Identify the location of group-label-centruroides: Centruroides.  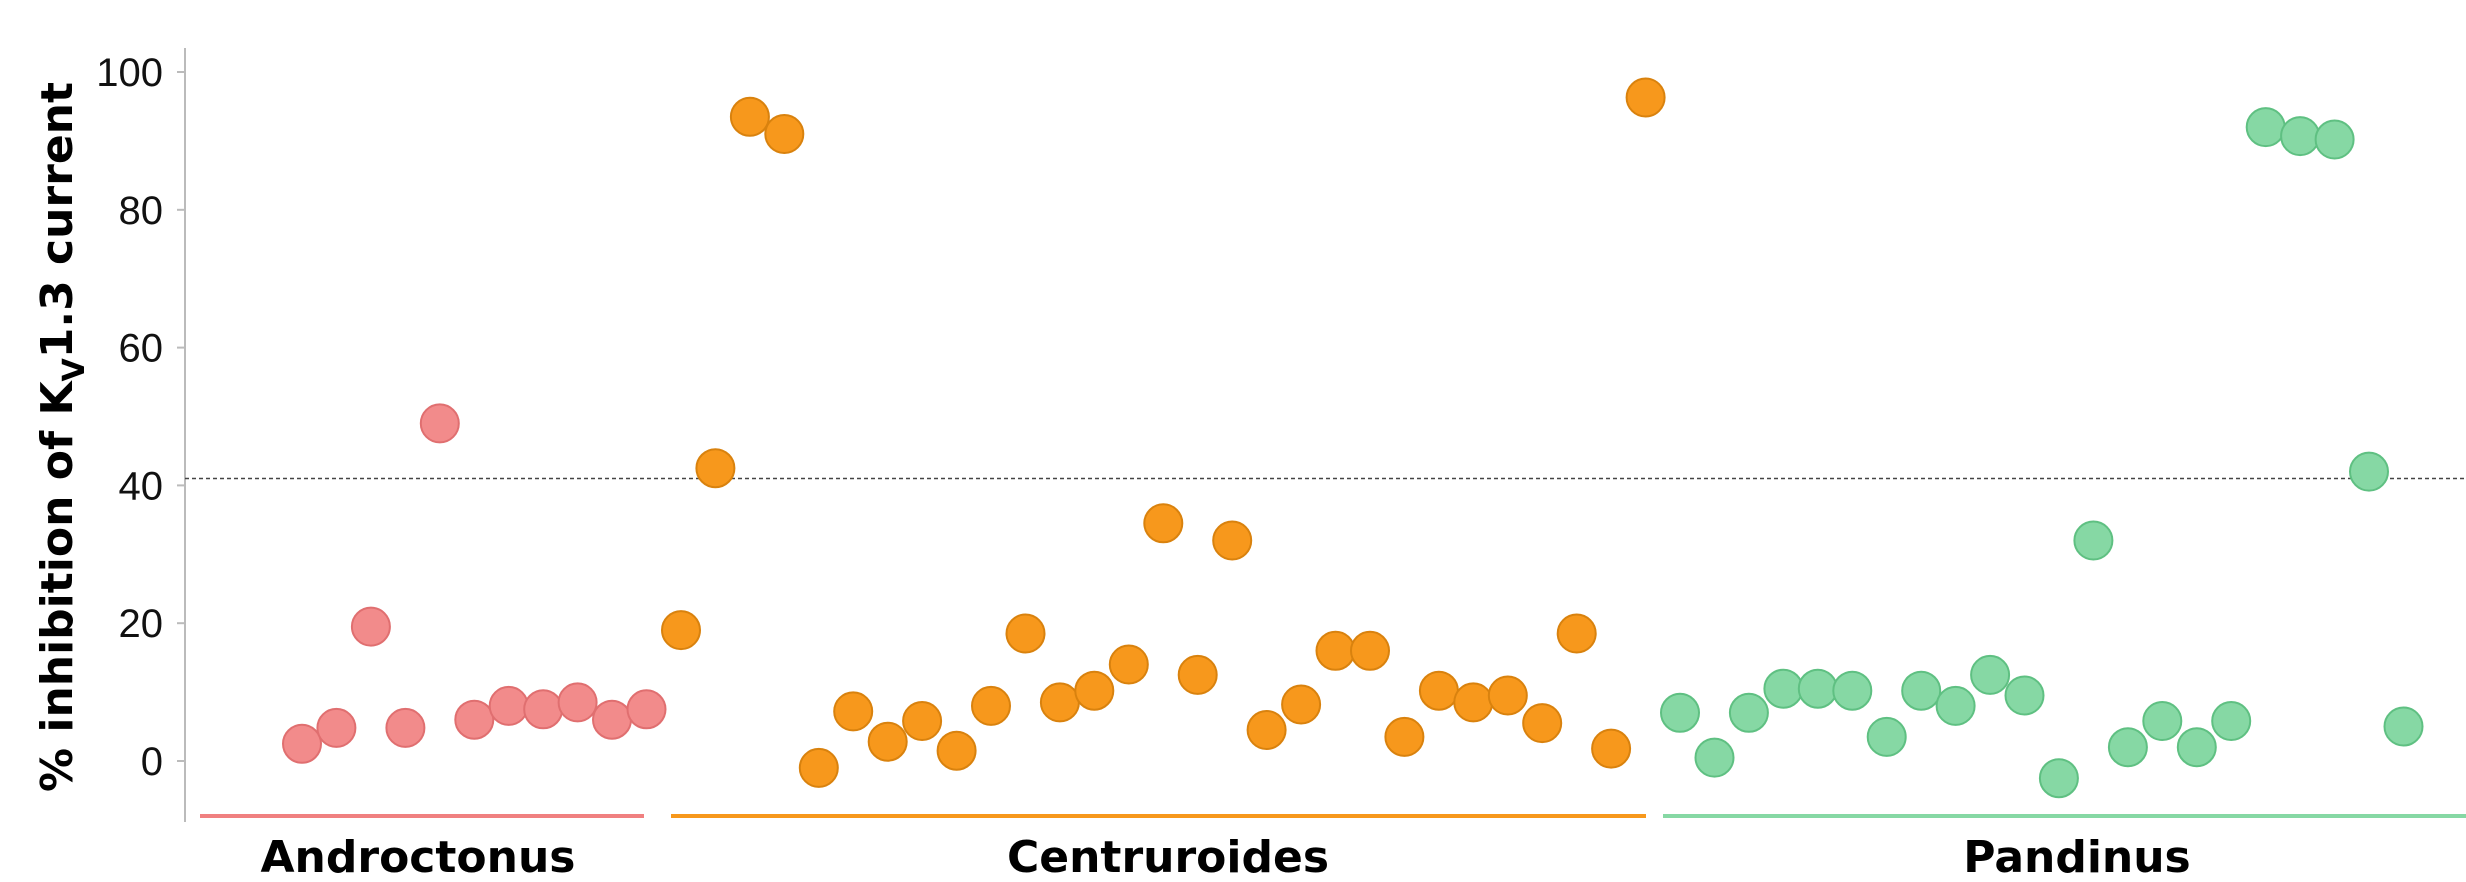
(1168, 857).